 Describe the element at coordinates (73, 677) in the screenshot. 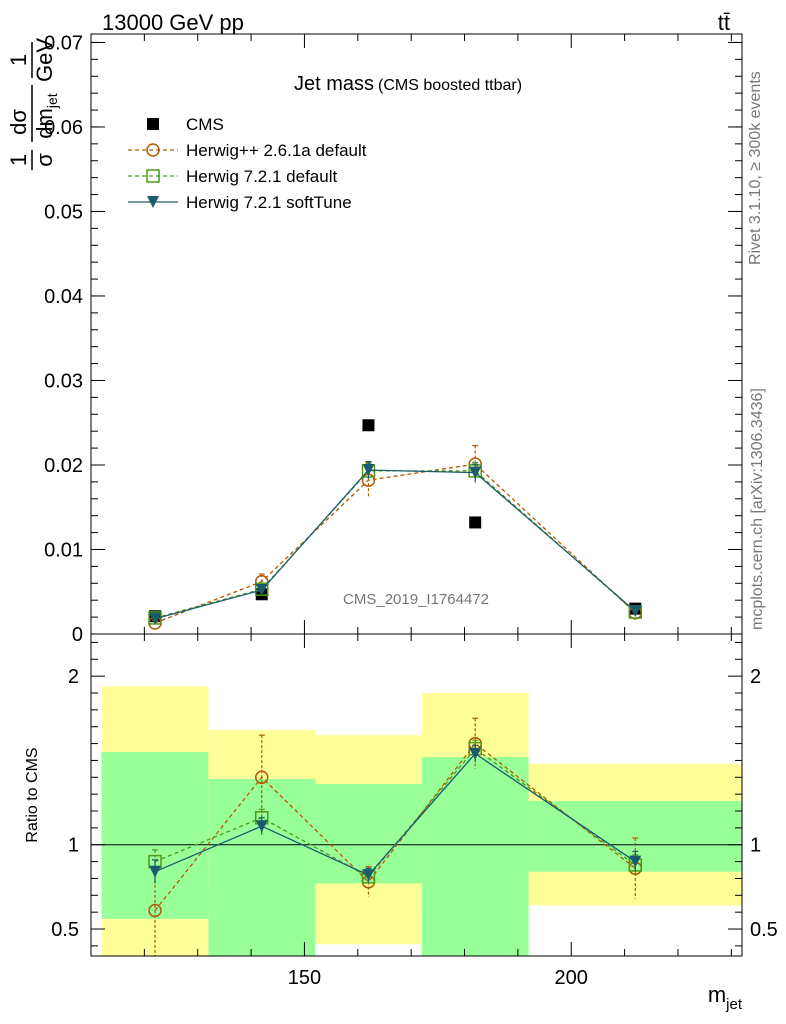

I see `ratio-y-tick-label: 2` at that location.